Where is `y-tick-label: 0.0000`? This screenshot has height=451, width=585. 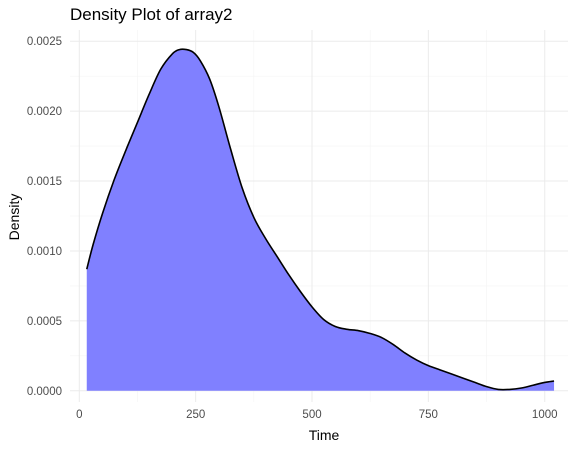
y-tick-label: 0.0000 is located at coordinates (44, 392).